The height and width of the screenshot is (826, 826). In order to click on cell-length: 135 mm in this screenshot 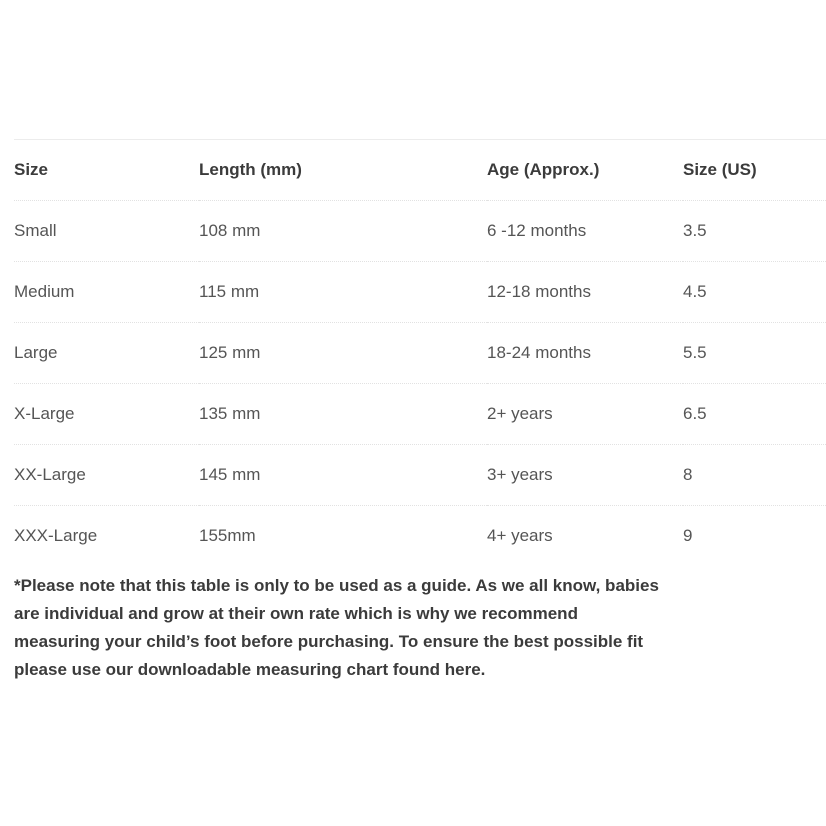, I will do `click(343, 414)`.